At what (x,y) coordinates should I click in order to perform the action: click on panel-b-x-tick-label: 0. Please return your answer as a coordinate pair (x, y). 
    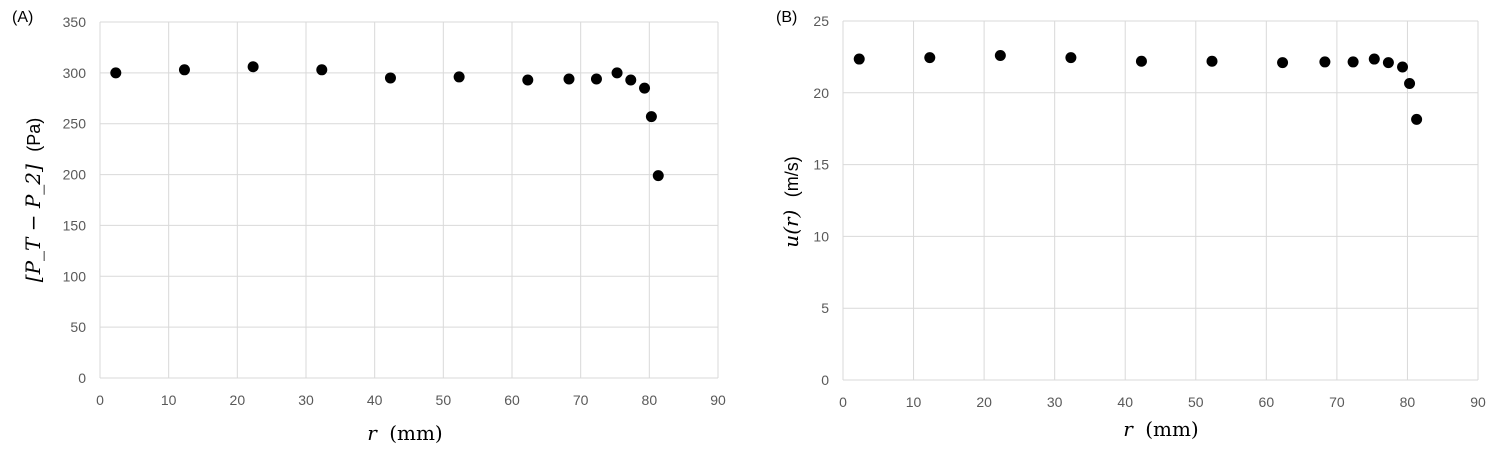
    Looking at the image, I should click on (843, 402).